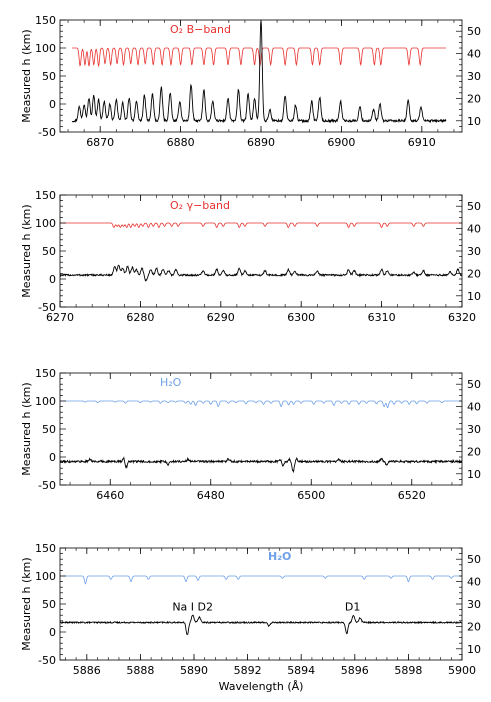 The width and height of the screenshot is (491, 702). I want to click on x-tick-label: 6520, so click(412, 495).